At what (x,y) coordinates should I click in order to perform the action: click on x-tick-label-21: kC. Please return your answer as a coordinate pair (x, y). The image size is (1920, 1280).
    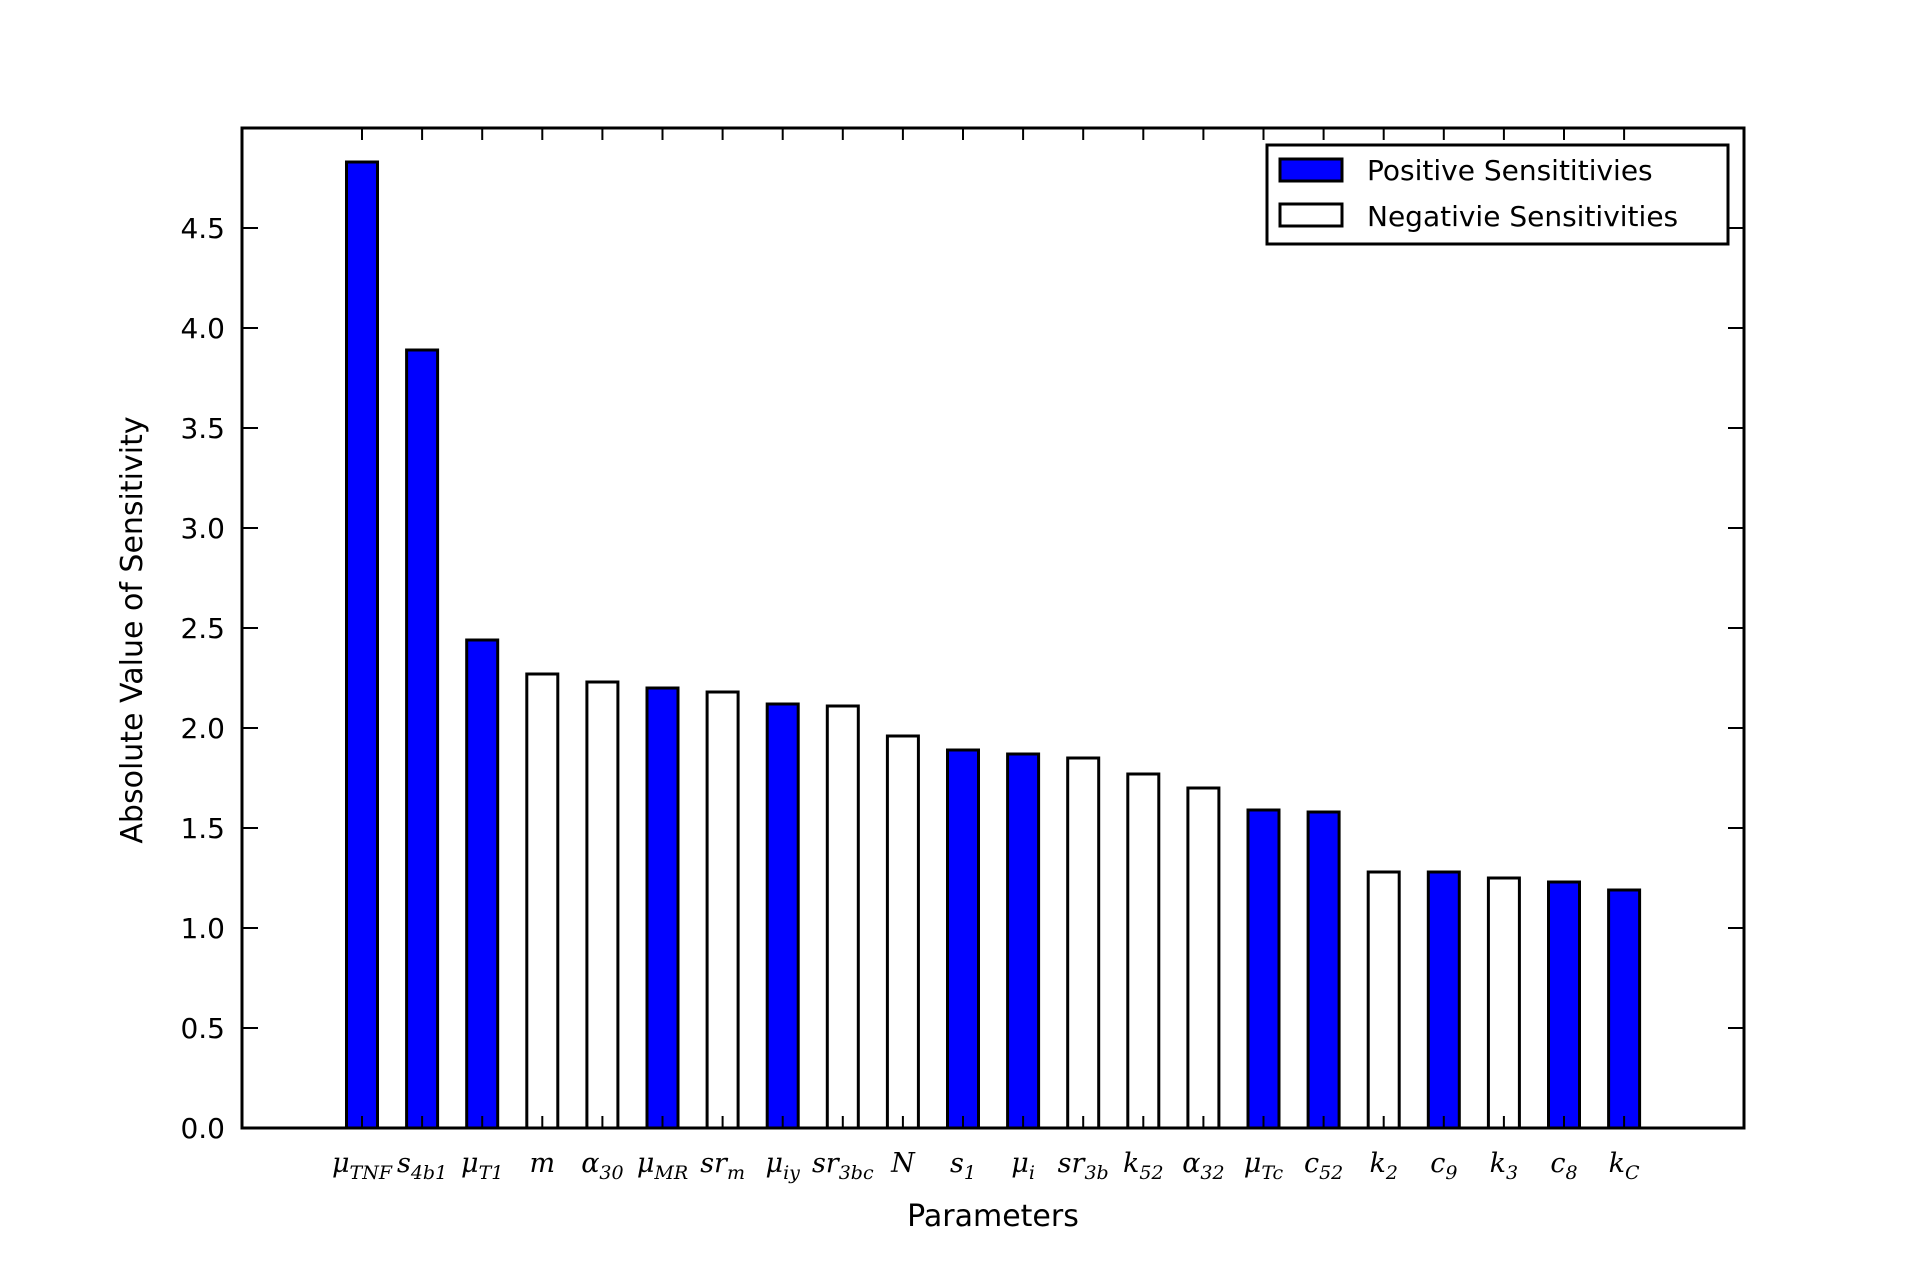
    Looking at the image, I should click on (1624, 1166).